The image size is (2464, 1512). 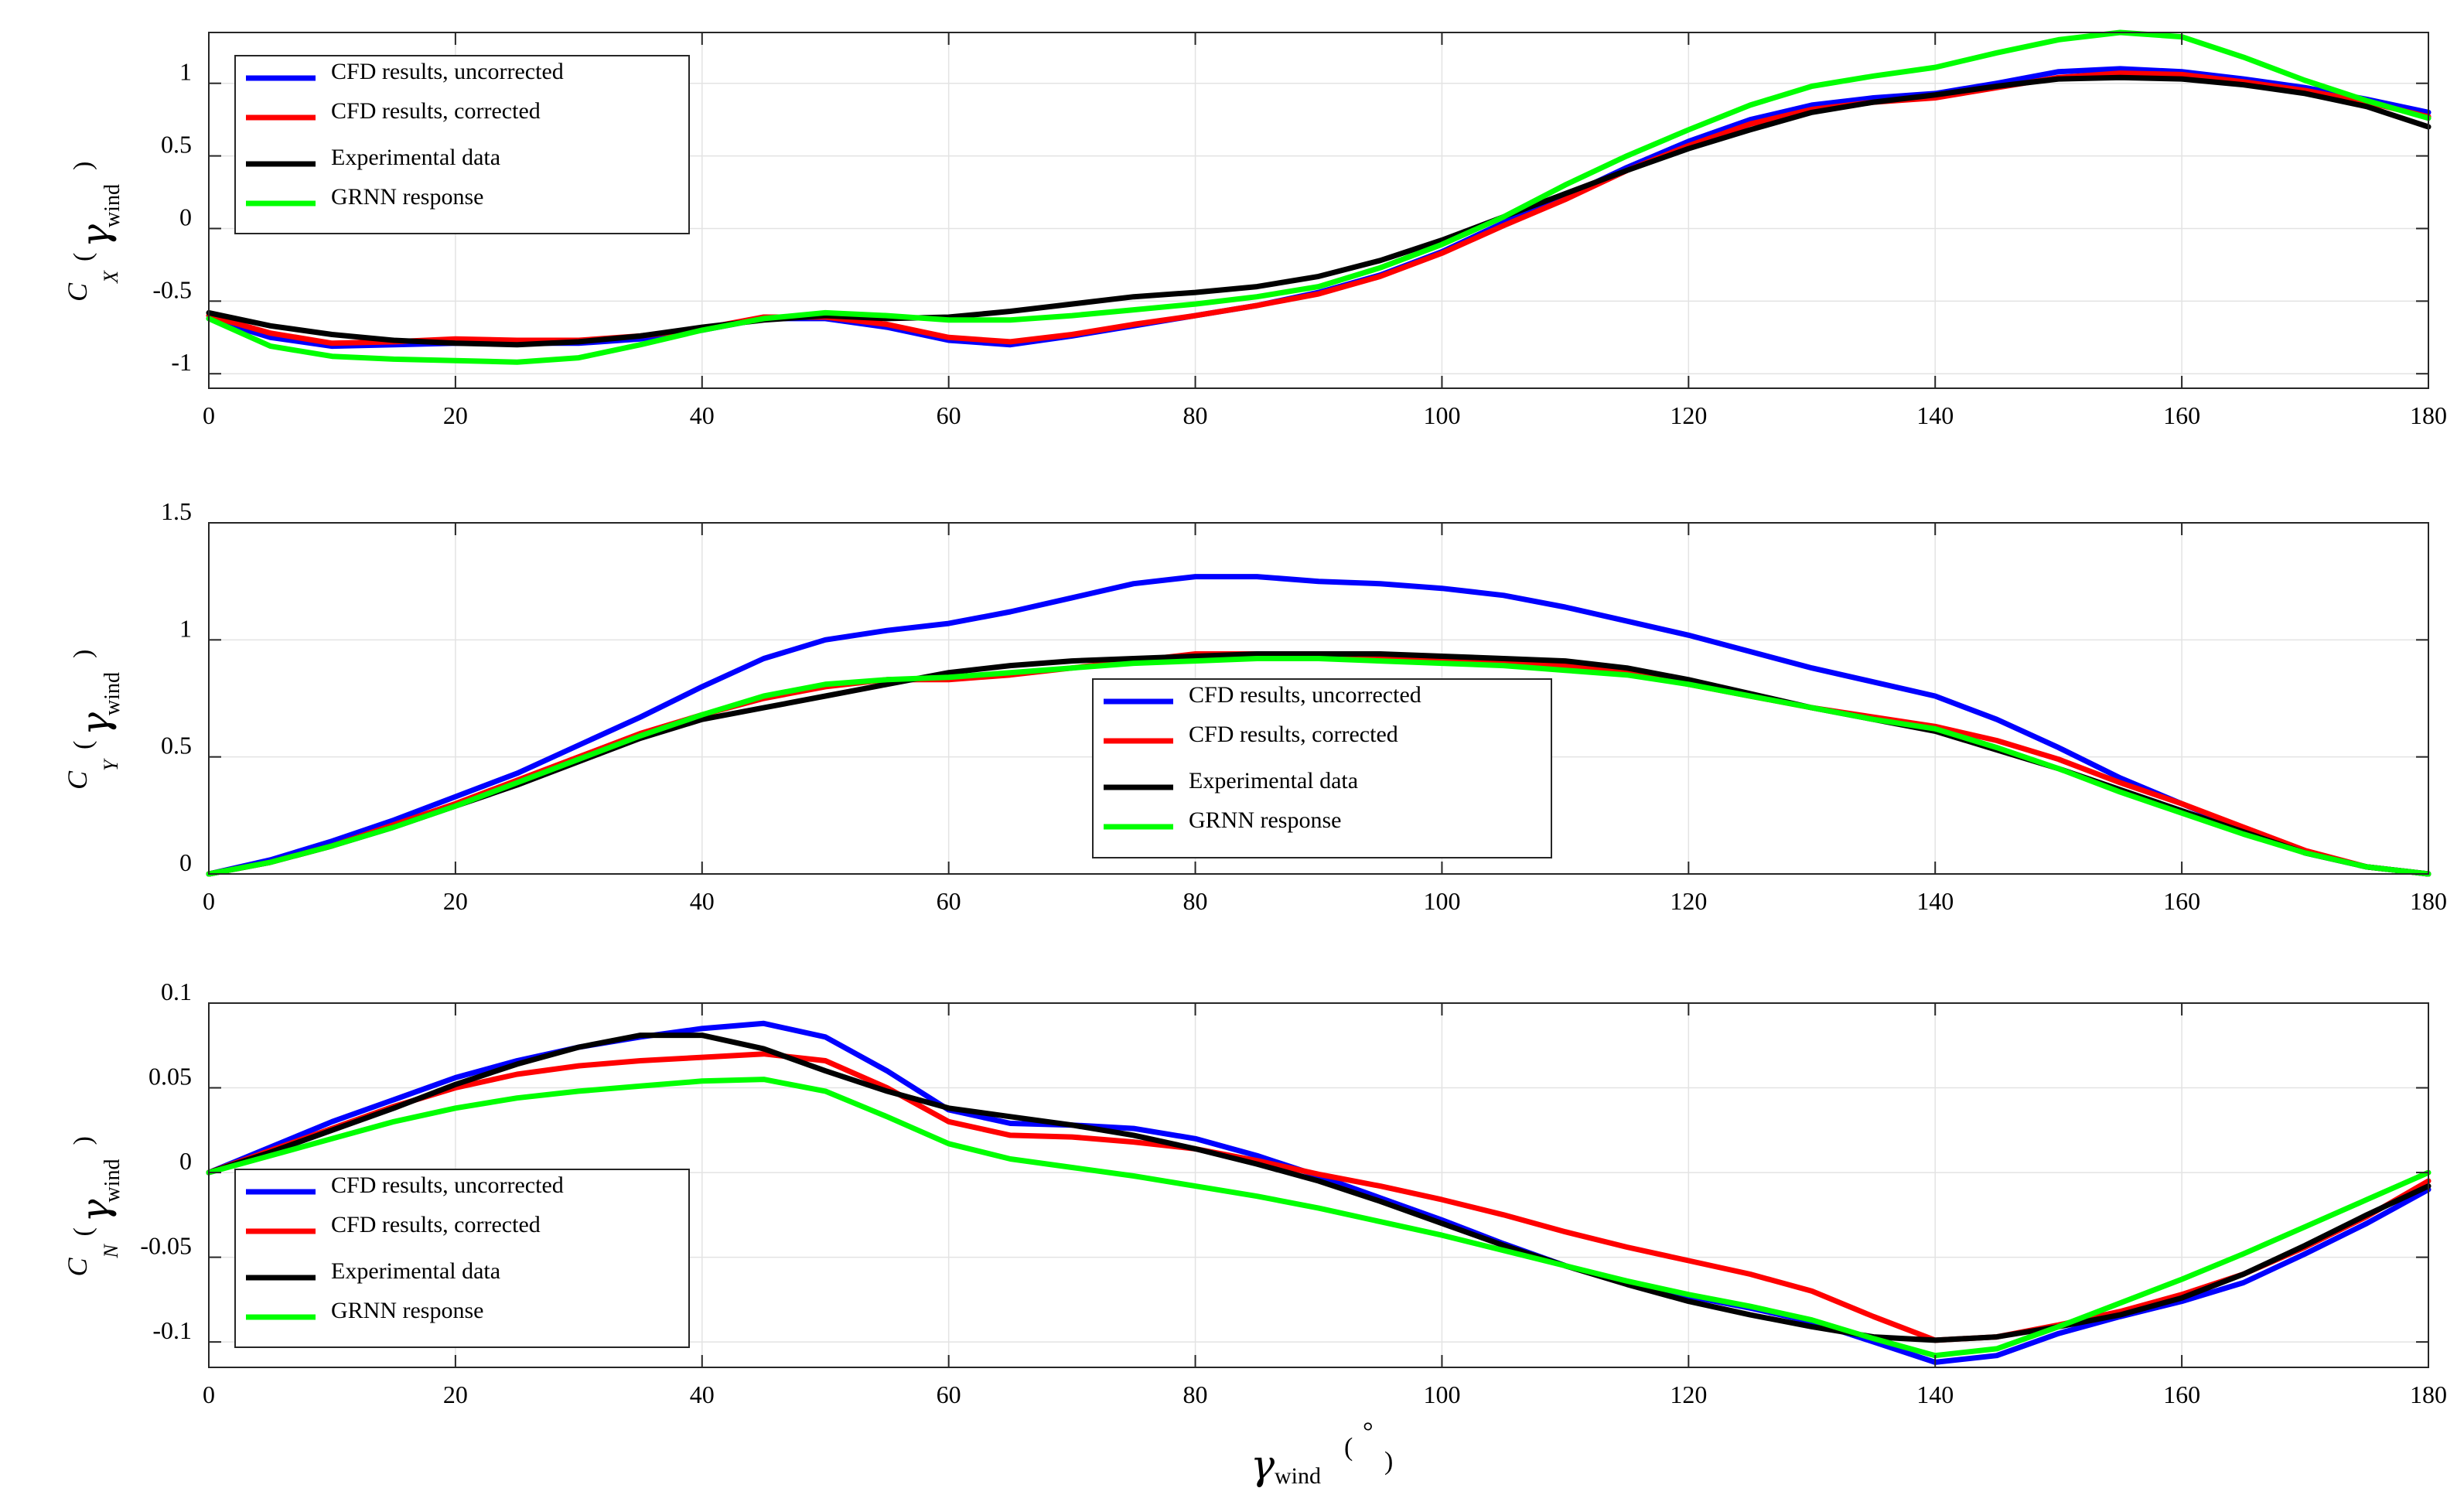 What do you see at coordinates (1368, 1432) in the screenshot?
I see `x-label-degree: °` at bounding box center [1368, 1432].